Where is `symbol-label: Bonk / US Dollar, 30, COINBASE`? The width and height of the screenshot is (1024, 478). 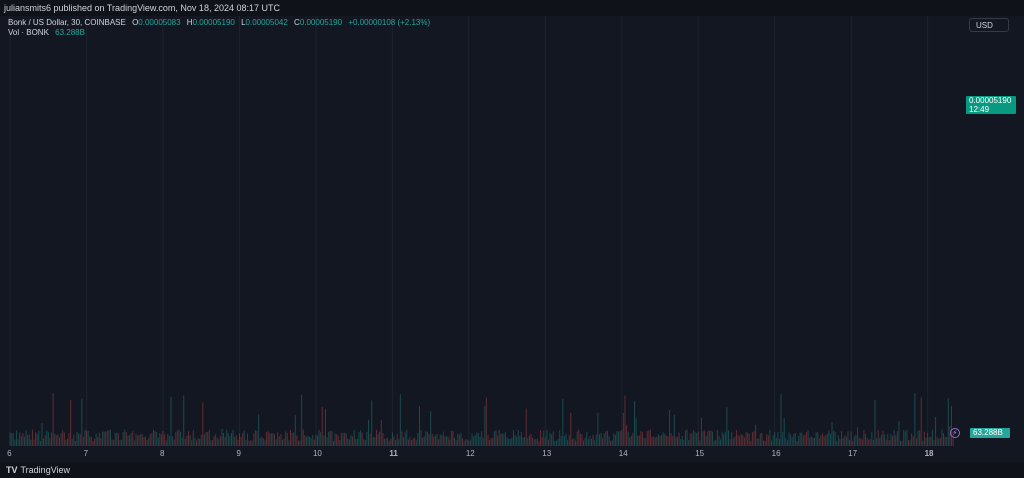
symbol-label: Bonk / US Dollar, 30, COINBASE is located at coordinates (67, 22).